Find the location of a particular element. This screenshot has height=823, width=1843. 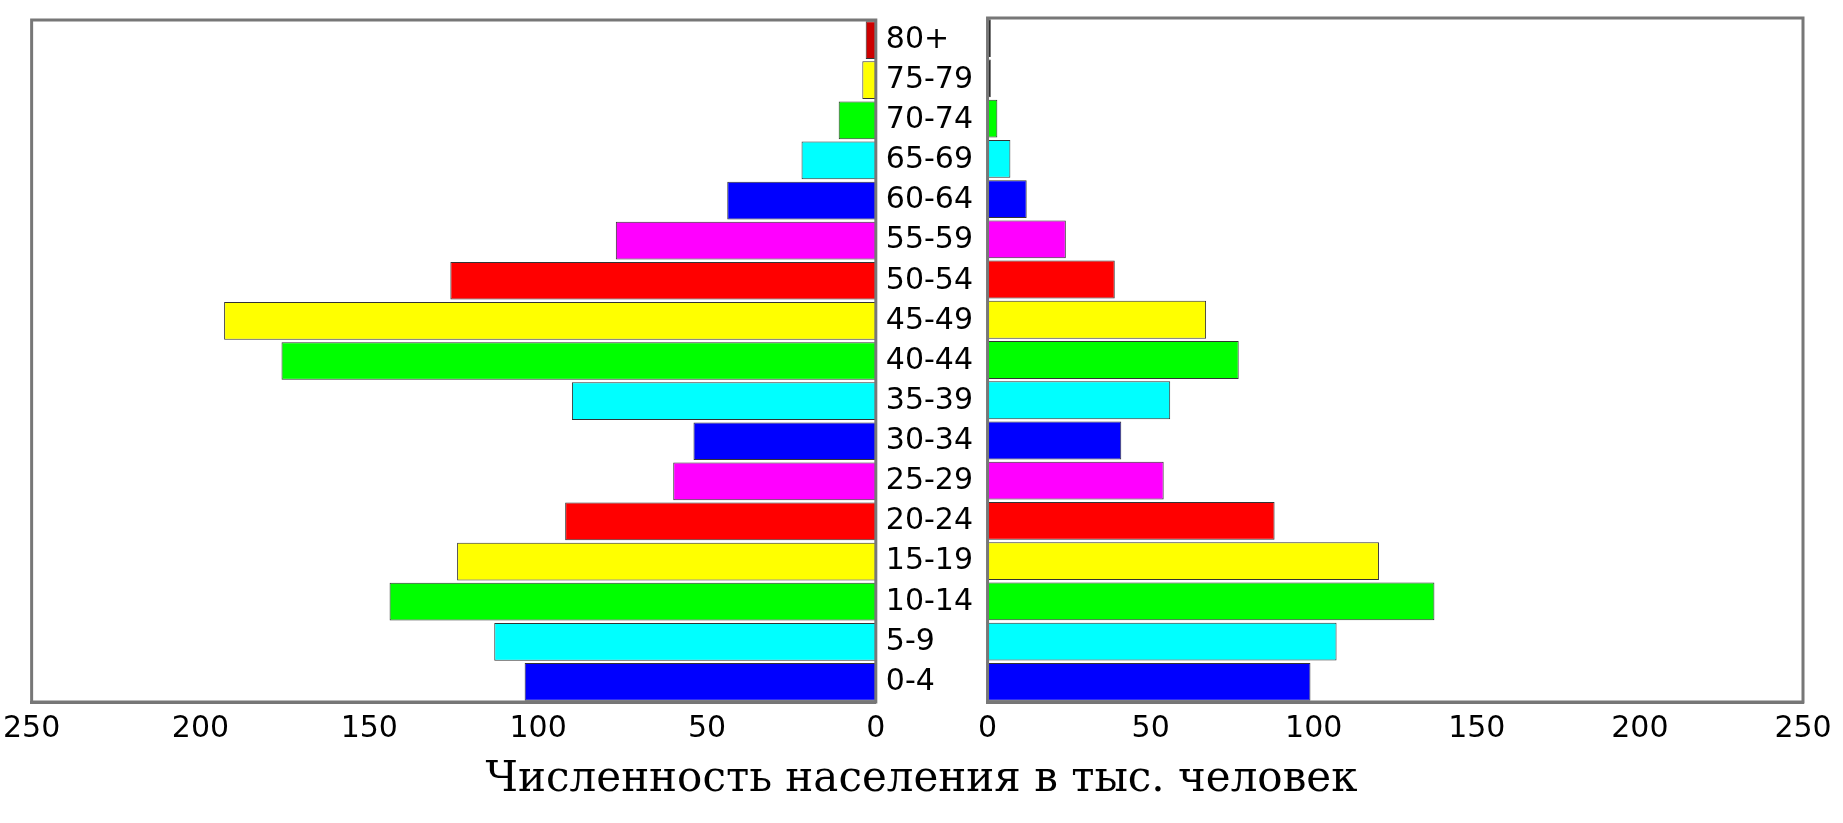

y-tick-label: 20-24 is located at coordinates (929, 519).